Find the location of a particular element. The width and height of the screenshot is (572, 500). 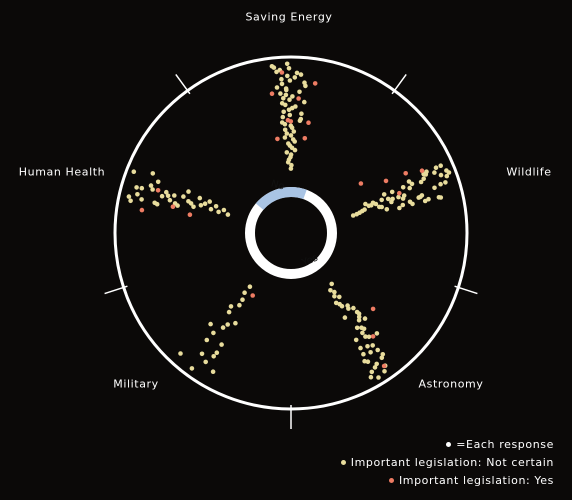

category-label-saving-energy: Saving Energy is located at coordinates (289, 17).